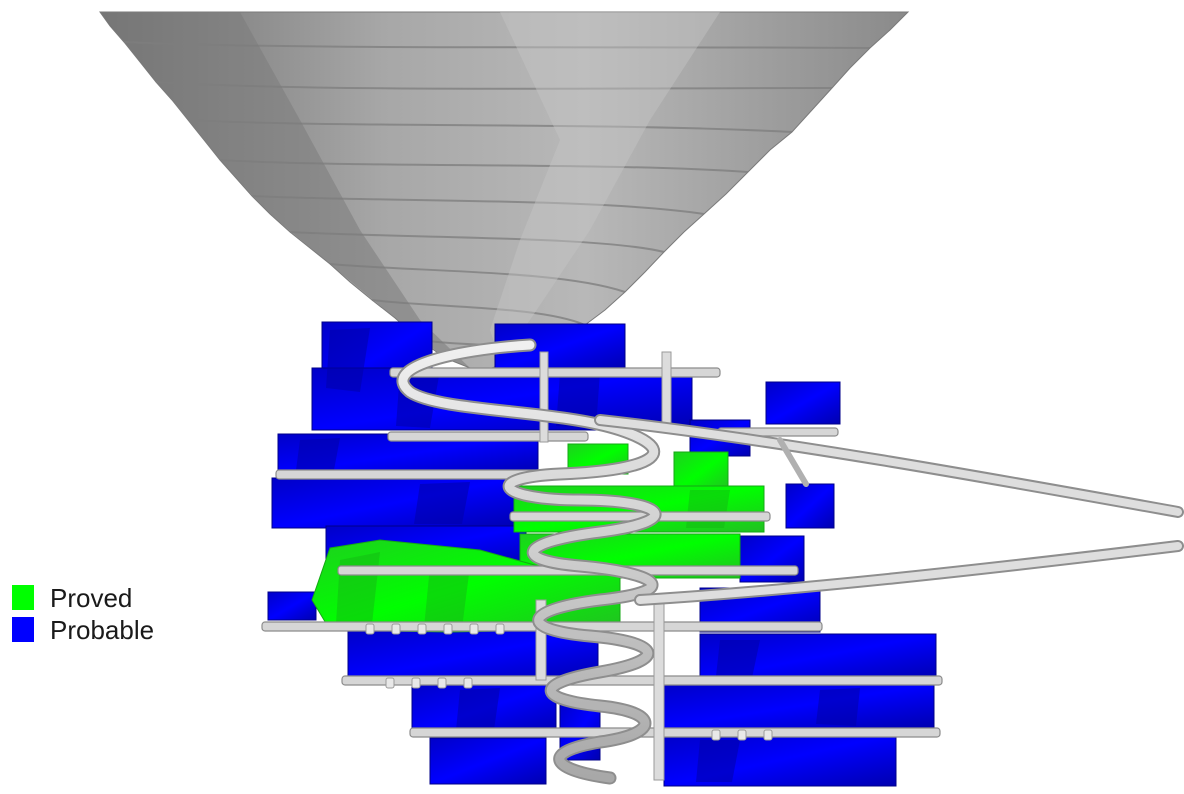  What do you see at coordinates (909, 573) in the screenshot?
I see `decline-portal-arm-lower-surface` at bounding box center [909, 573].